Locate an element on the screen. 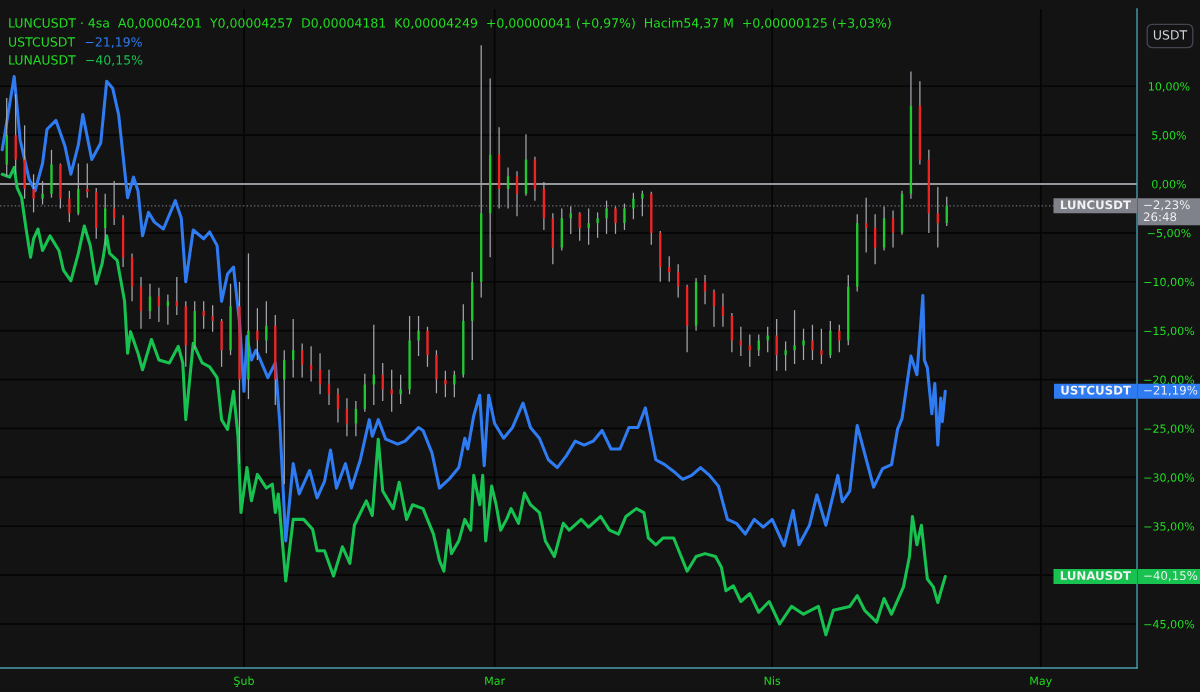 The image size is (1200, 692). text: −40,15% is located at coordinates (1171, 576).